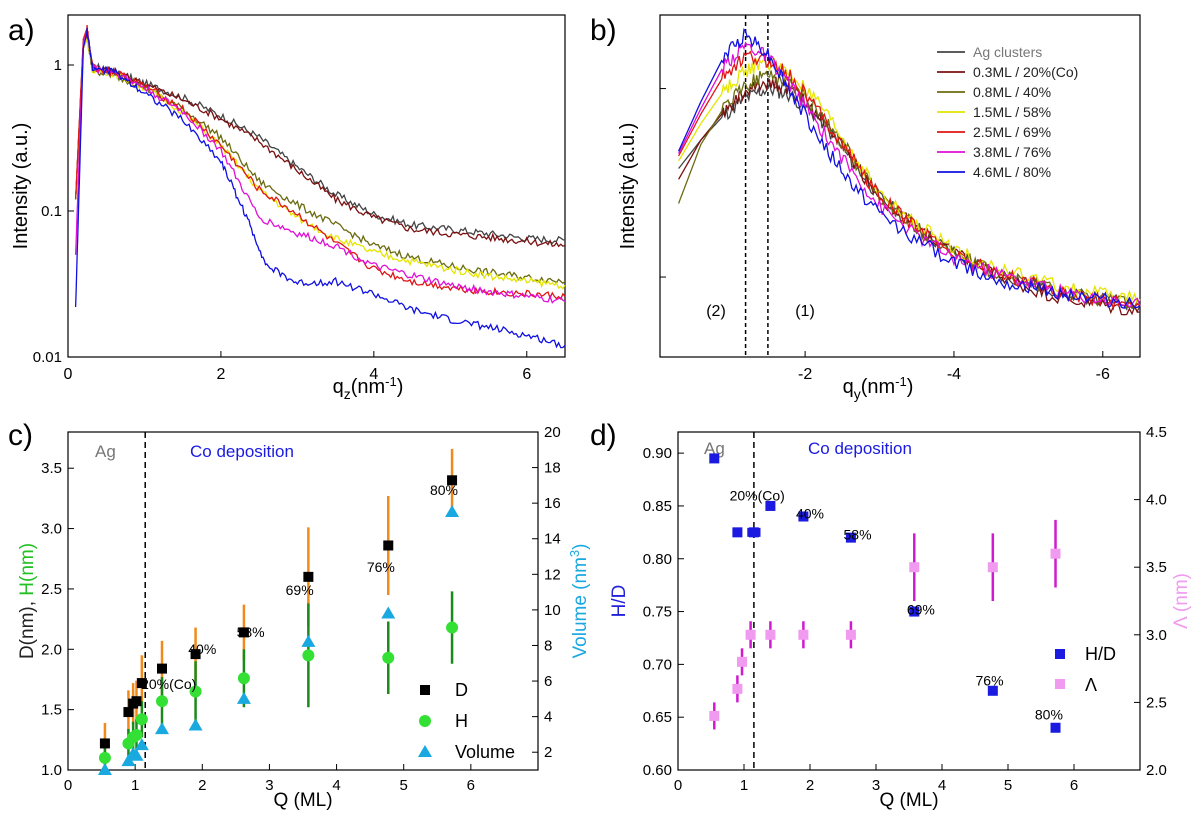 This screenshot has width=1197, height=824. I want to click on panel-a-x-tick-label: 0, so click(68, 374).